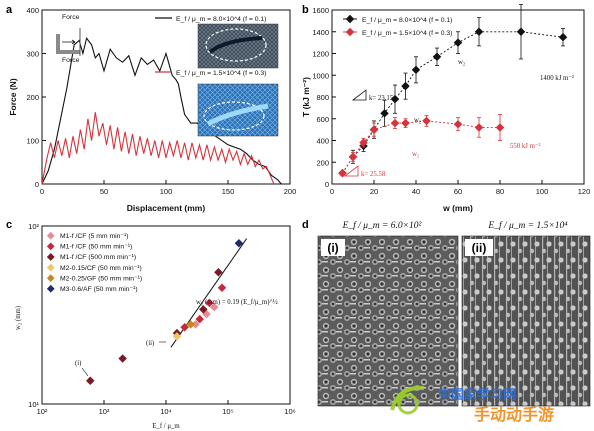 This screenshot has width=594, height=431. What do you see at coordinates (320, 54) in the screenshot?
I see `panel-b-ytick-label: 1200` at bounding box center [320, 54].